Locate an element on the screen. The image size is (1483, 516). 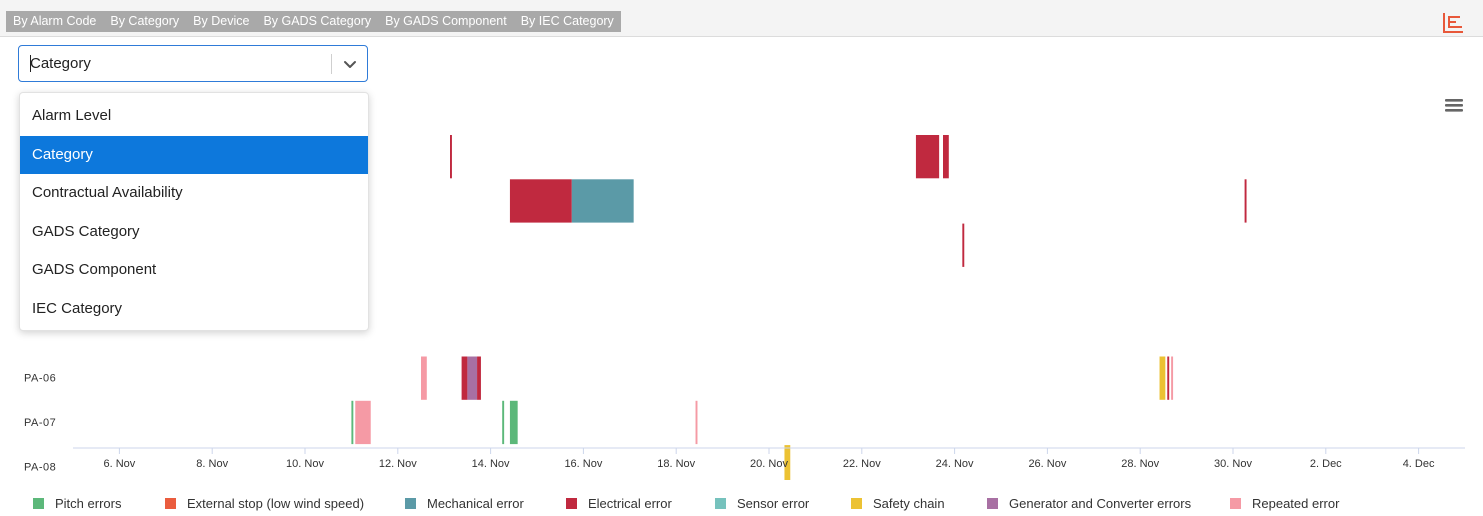
y-axis-device-label: PA-07 is located at coordinates (40, 423).